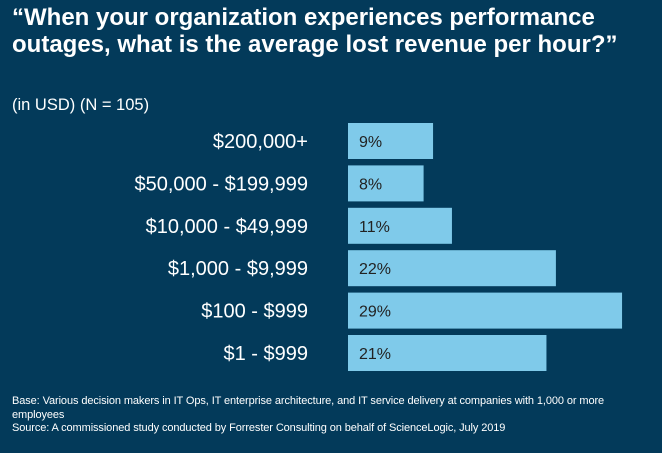 The width and height of the screenshot is (662, 453). Describe the element at coordinates (374, 227) in the screenshot. I see `value-label: 11%` at that location.